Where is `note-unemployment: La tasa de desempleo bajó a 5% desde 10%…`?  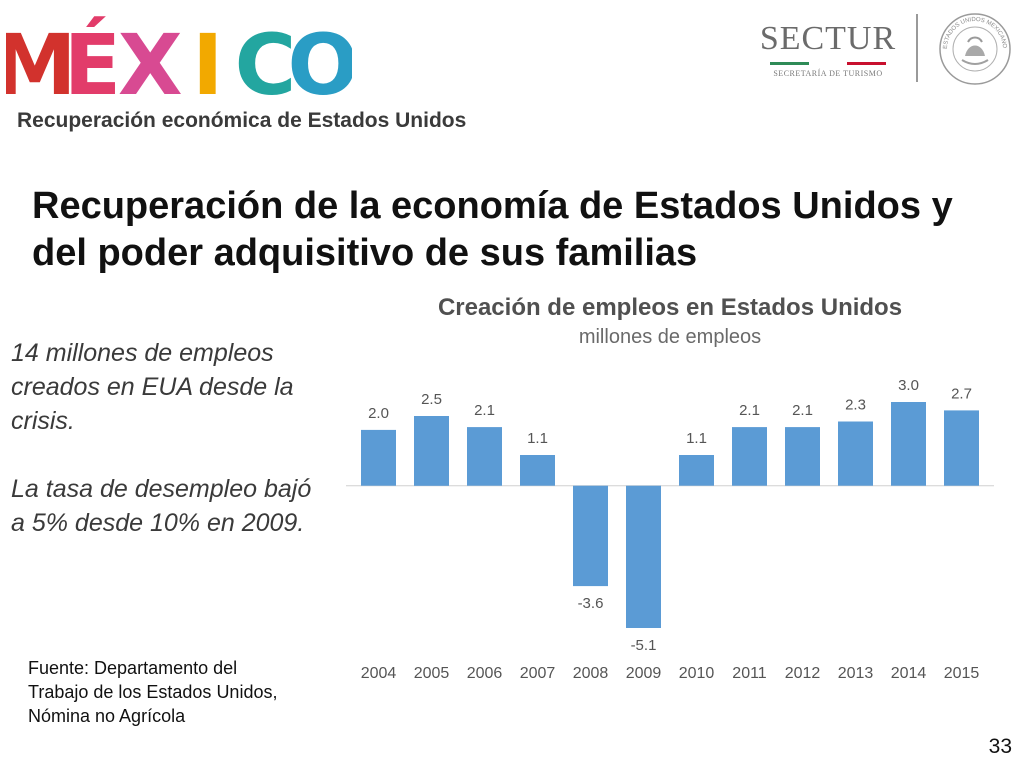 note-unemployment: La tasa de desempleo bajó a 5% desde 10%… is located at coordinates (161, 506).